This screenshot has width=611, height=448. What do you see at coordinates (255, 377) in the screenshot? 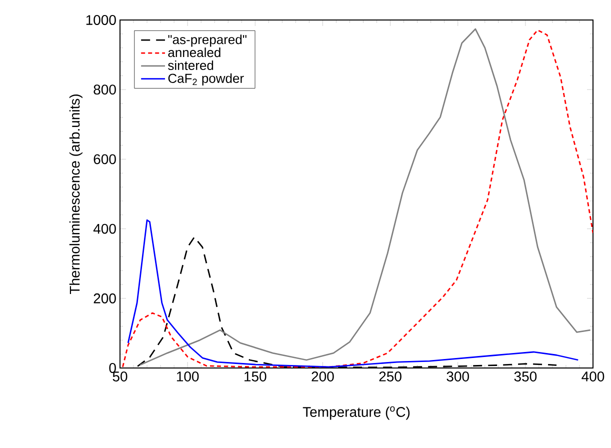
I see `x-tick-label: 150` at bounding box center [255, 377].